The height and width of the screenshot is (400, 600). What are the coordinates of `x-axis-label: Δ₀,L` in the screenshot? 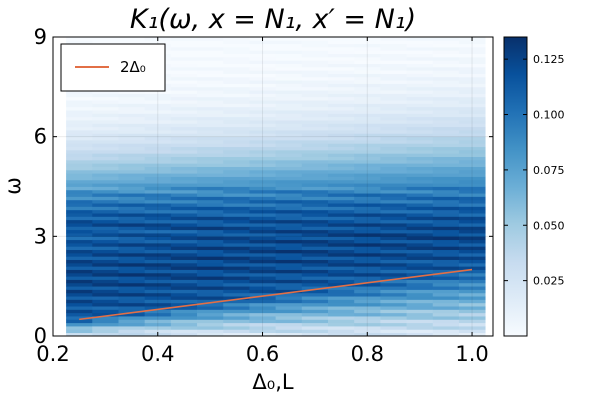 It's located at (272, 382).